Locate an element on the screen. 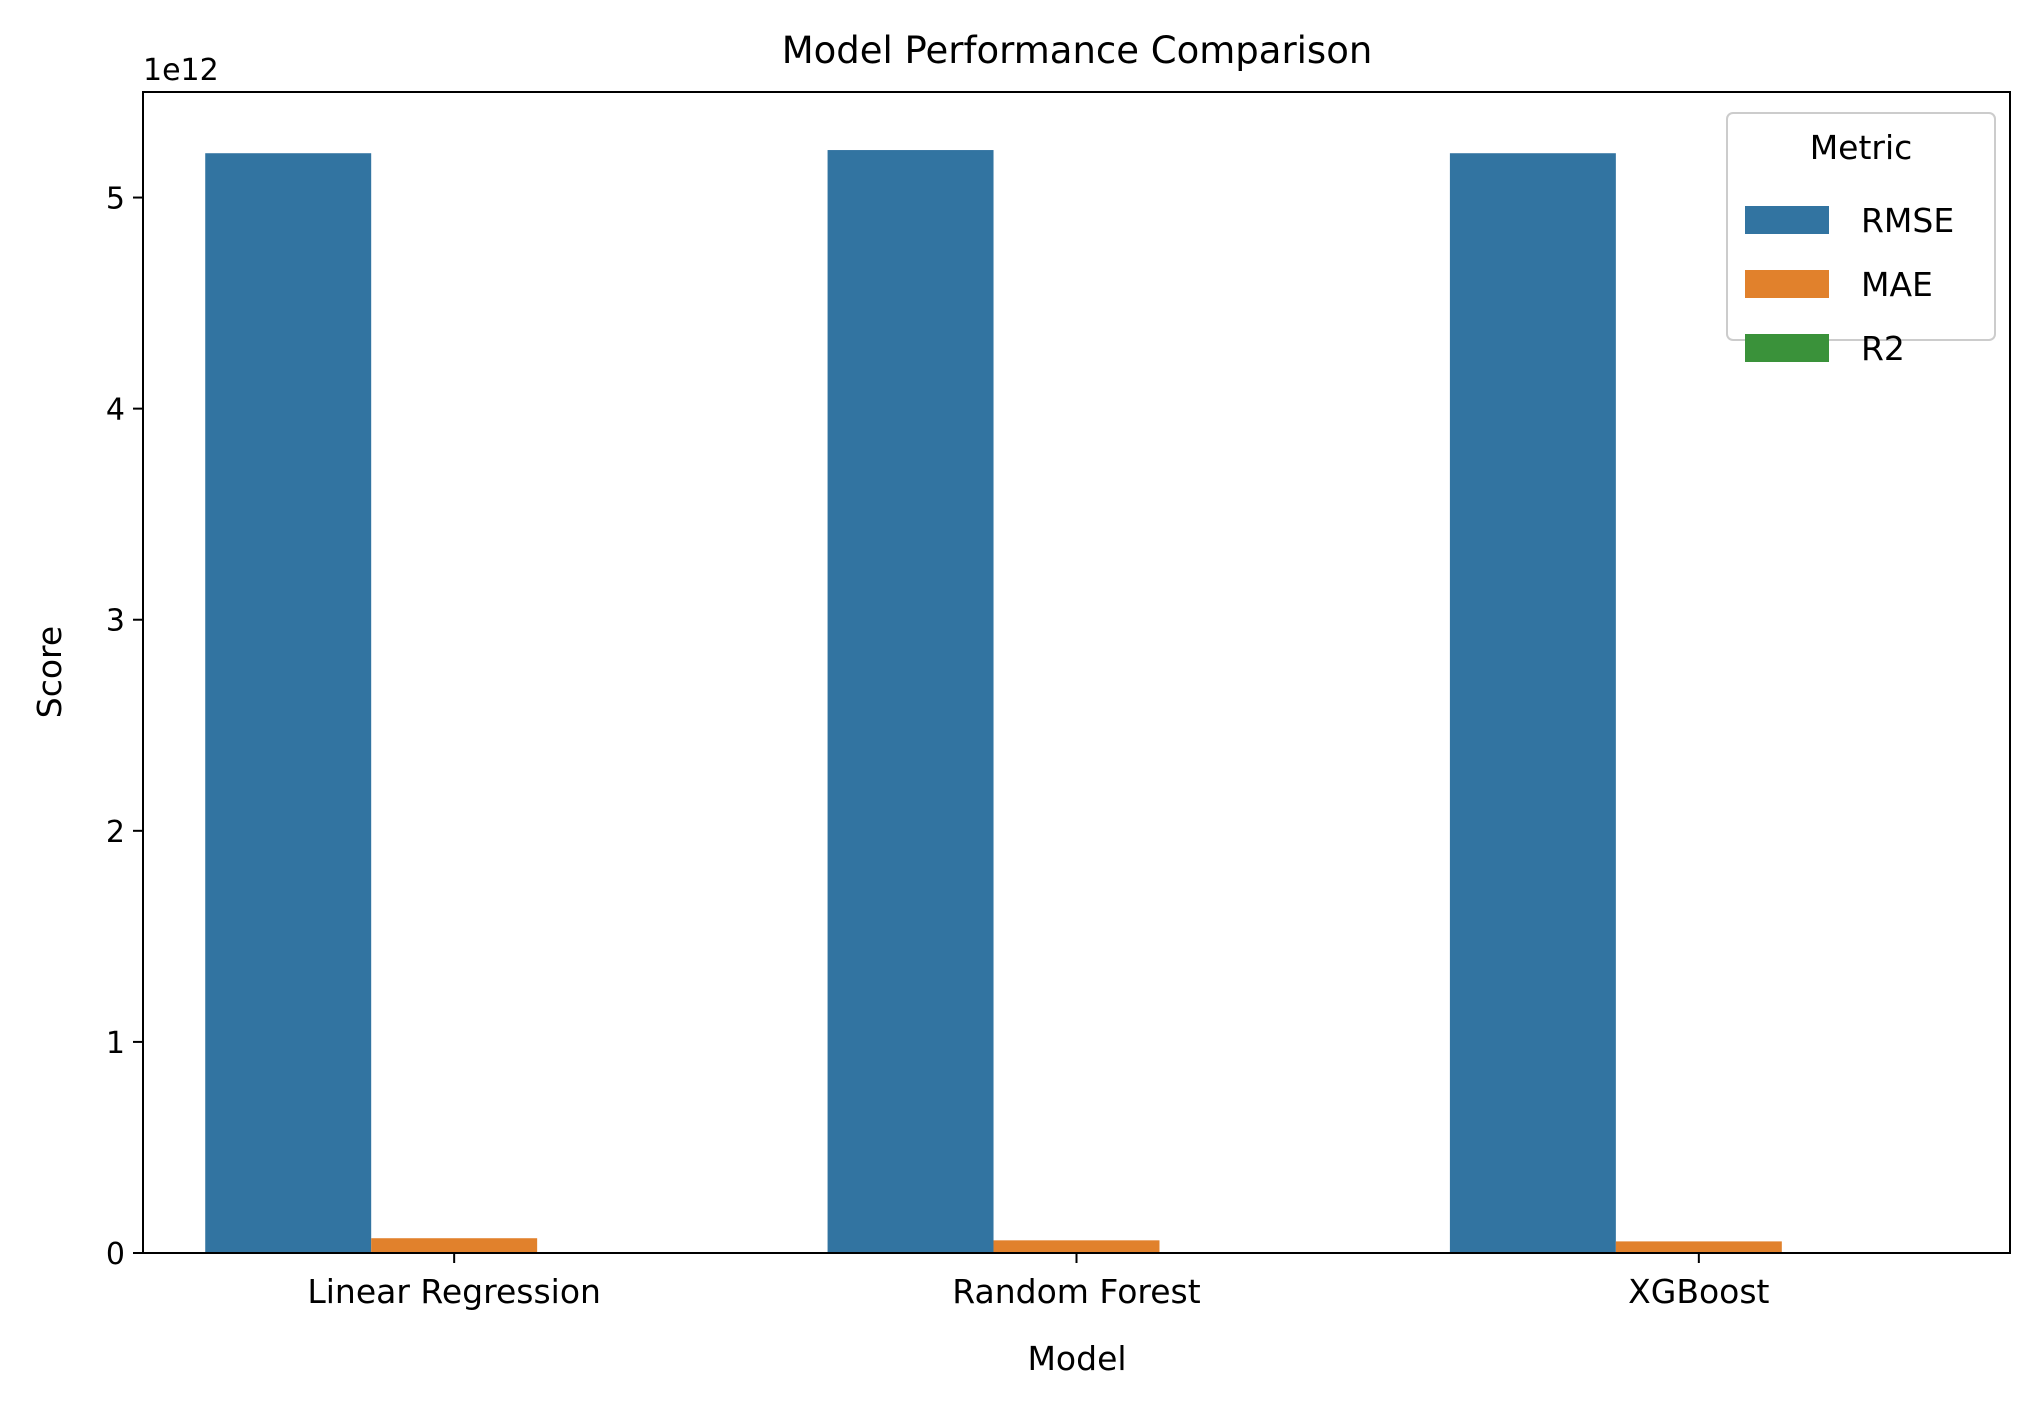 This screenshot has width=2034, height=1407. y-tick-label: 2 is located at coordinates (115, 832).